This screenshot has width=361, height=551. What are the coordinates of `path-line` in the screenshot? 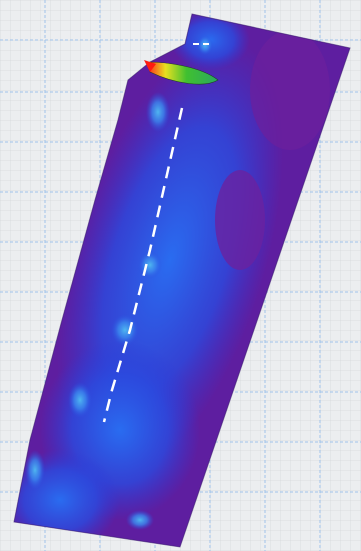 It's located at (143, 265).